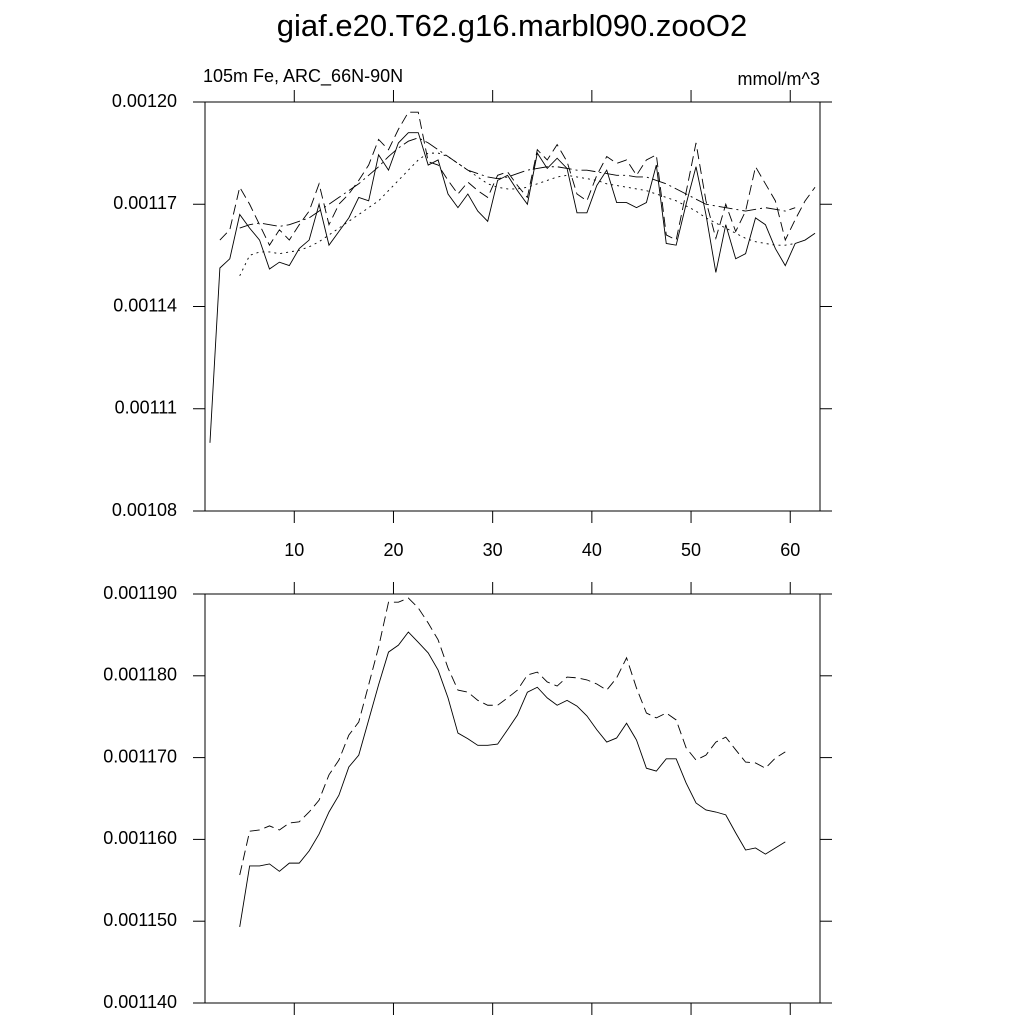 Image resolution: width=1024 pixels, height=1024 pixels. I want to click on y-tick-label: 0.001170, so click(140, 756).